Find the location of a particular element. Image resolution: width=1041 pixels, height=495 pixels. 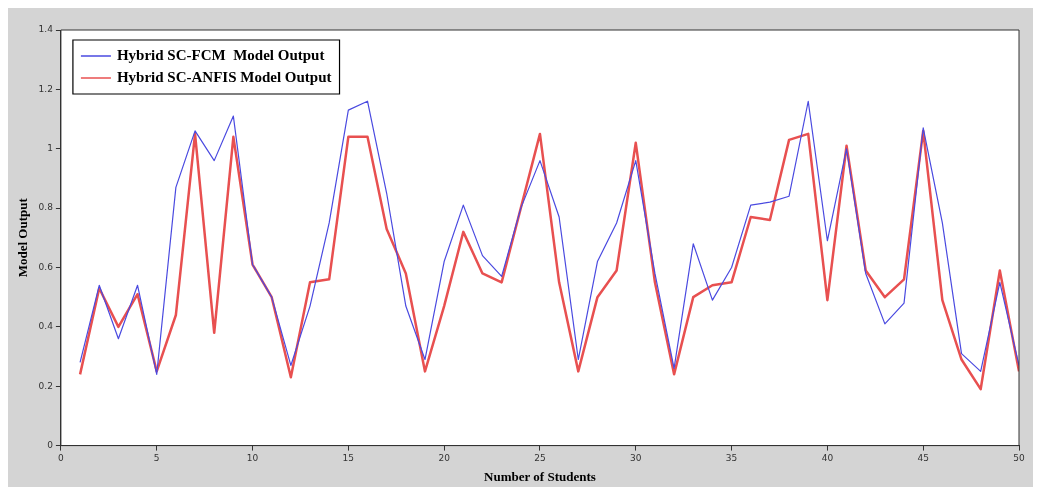

x-tick-label: 5 is located at coordinates (156, 458).